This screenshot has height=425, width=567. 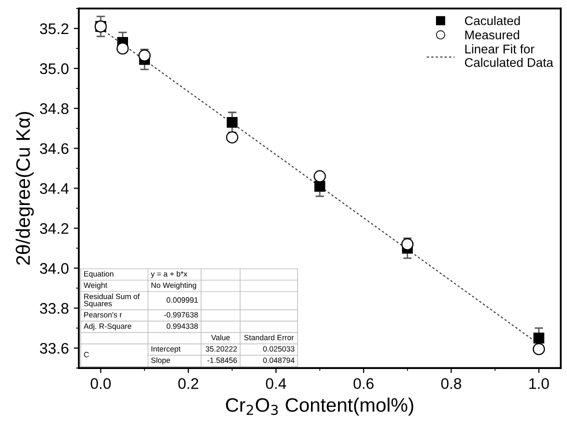 What do you see at coordinates (100, 383) in the screenshot?
I see `x-tick-label: 0.0` at bounding box center [100, 383].